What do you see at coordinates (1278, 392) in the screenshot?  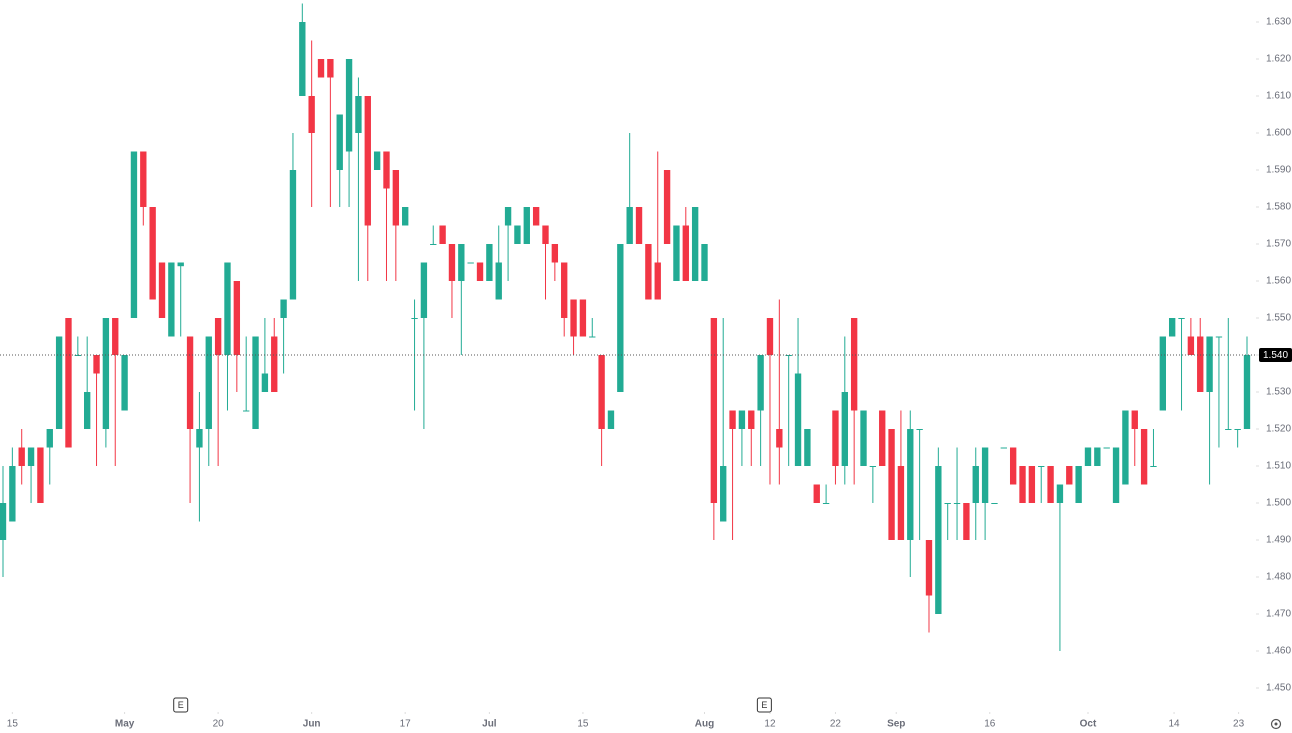 I see `y-tick-label: 1.530` at bounding box center [1278, 392].